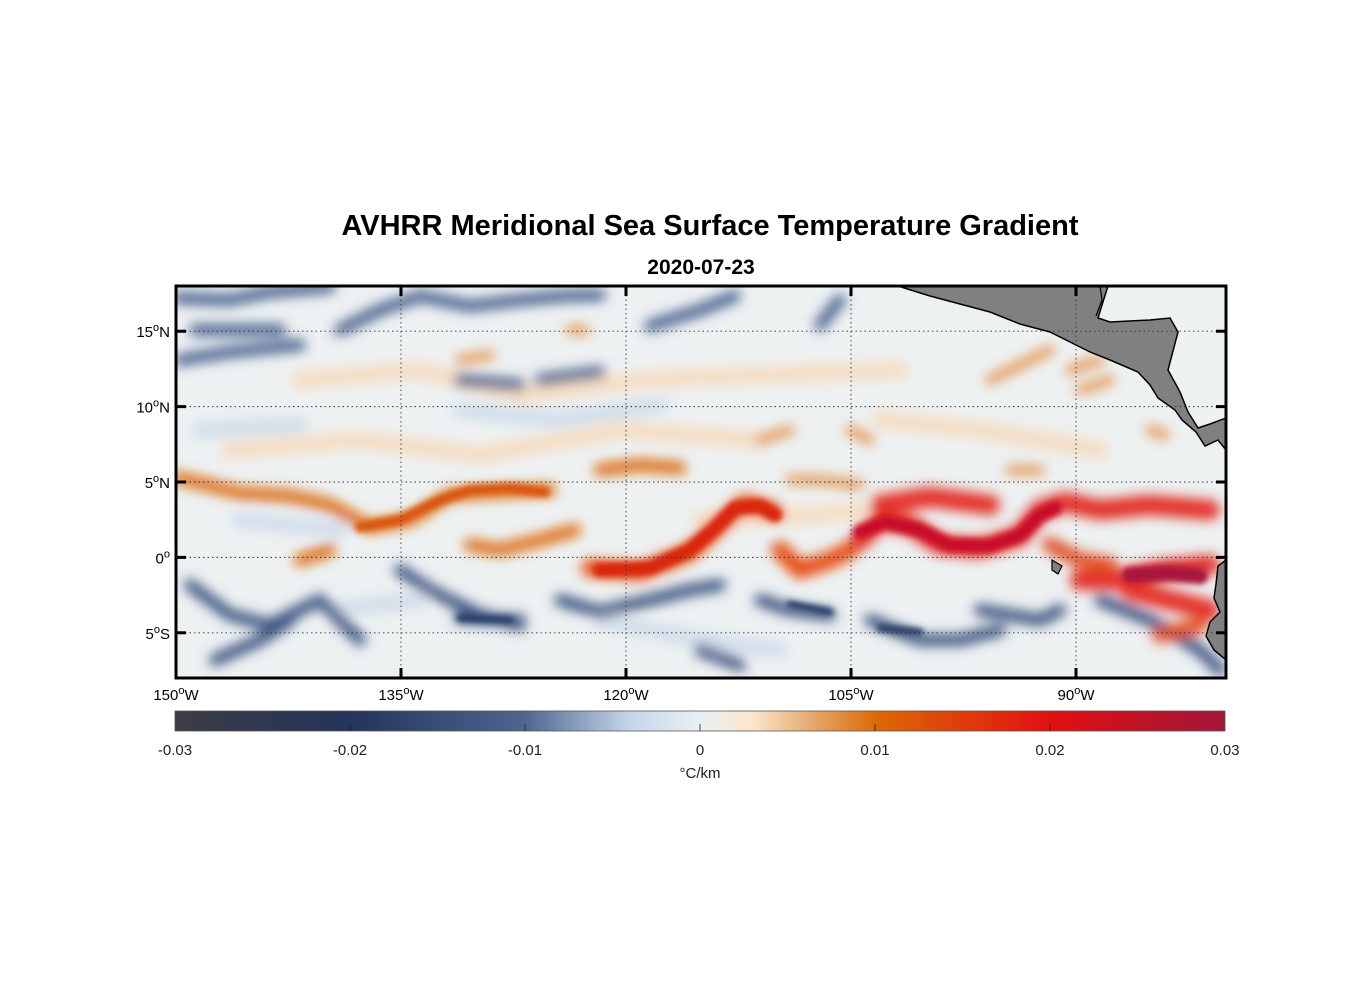  I want to click on lon-tick-label: 120oW, so click(626, 694).